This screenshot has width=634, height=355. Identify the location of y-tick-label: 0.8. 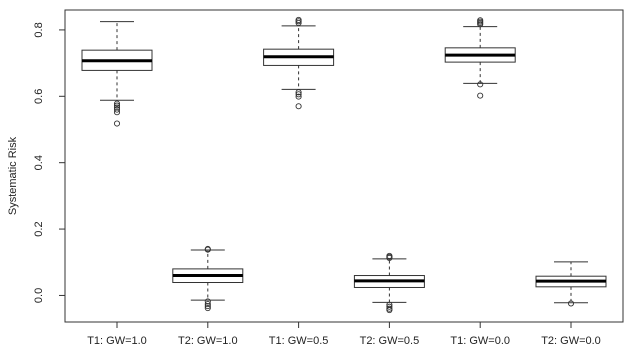
(39, 29).